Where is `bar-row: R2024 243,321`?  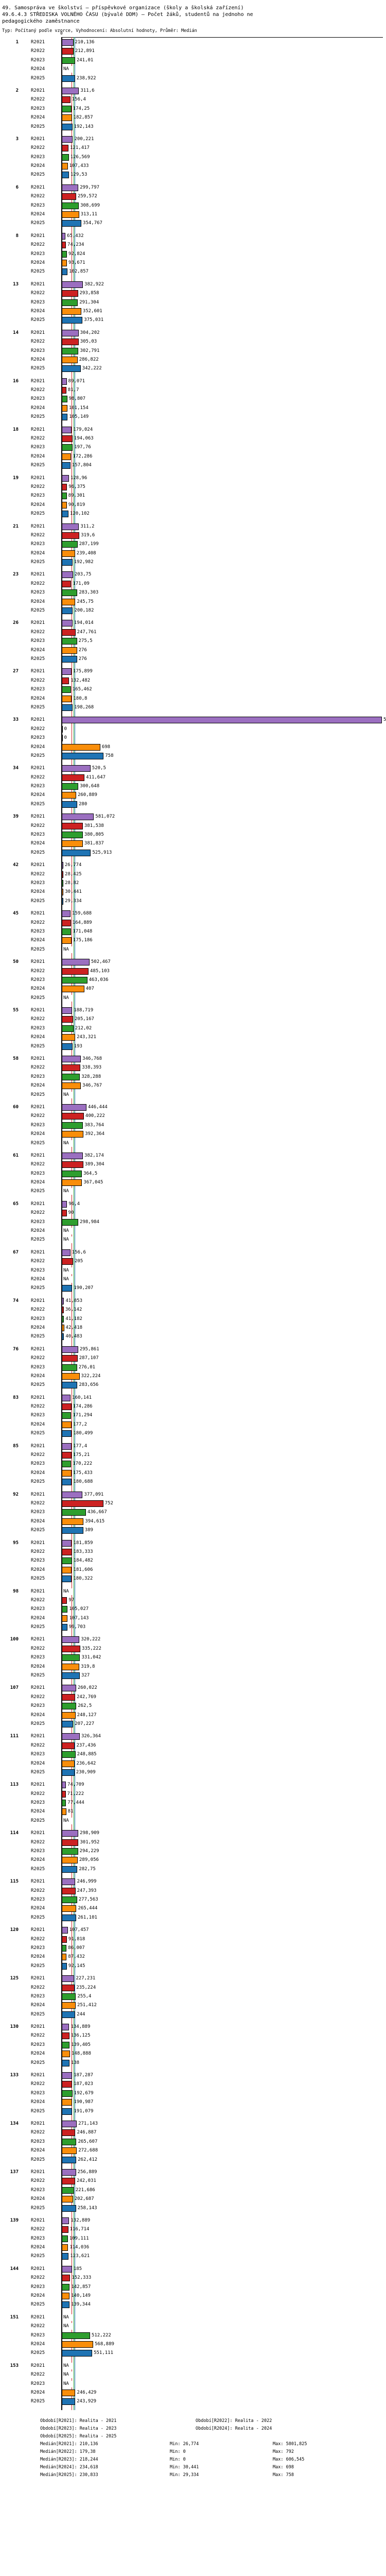
bar-row: R2024 243,321 is located at coordinates (193, 1037).